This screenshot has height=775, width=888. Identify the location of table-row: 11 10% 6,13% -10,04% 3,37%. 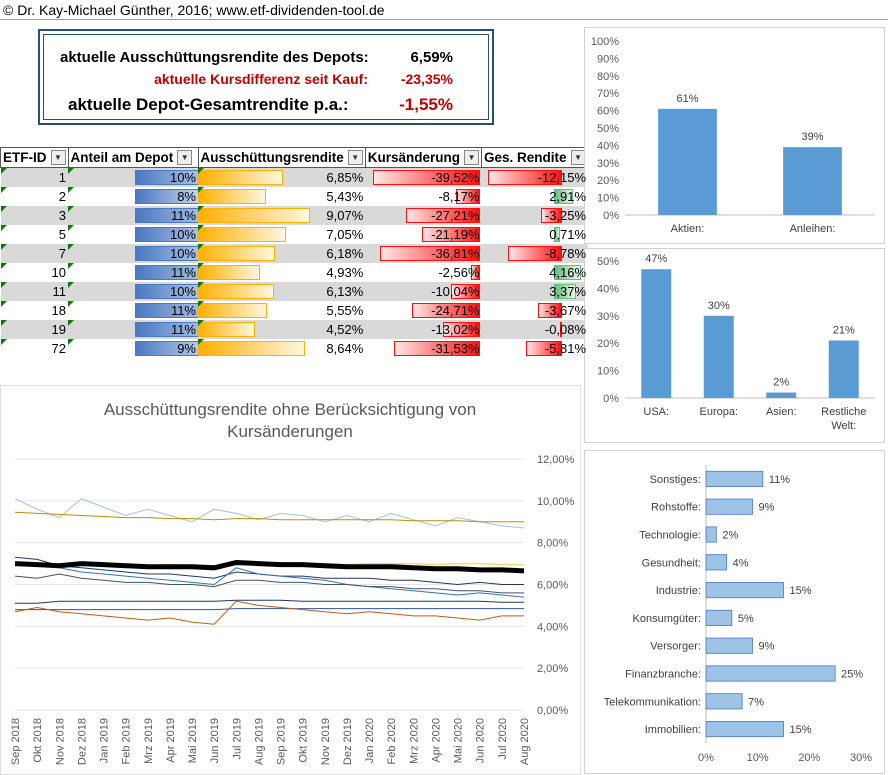
(294, 291).